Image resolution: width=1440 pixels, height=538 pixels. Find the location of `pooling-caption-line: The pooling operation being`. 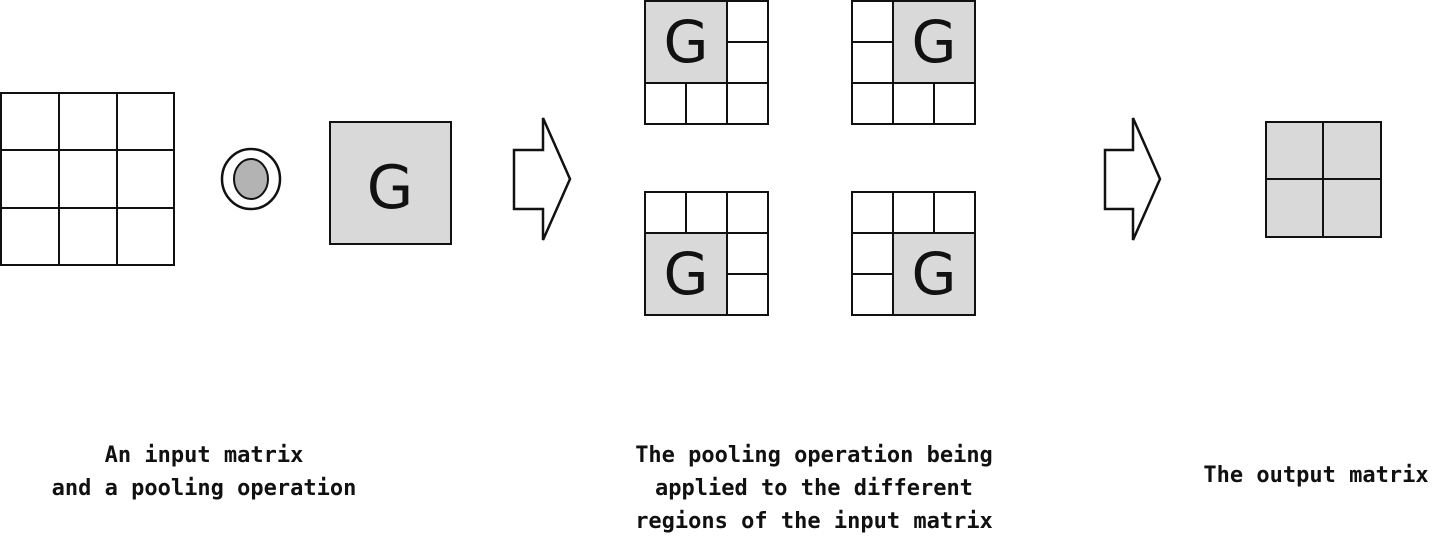

pooling-caption-line: The pooling operation being is located at coordinates (814, 455).